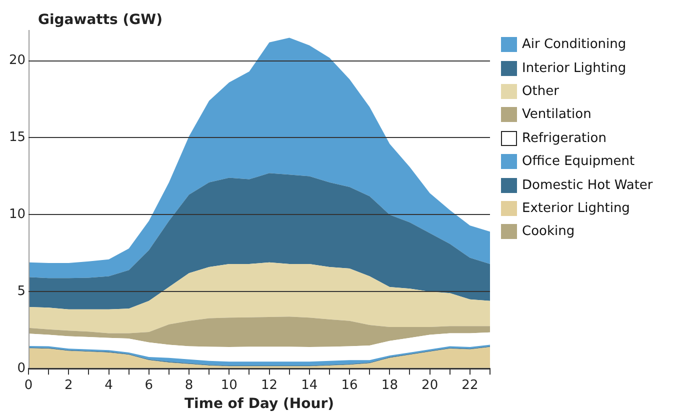  What do you see at coordinates (557, 114) in the screenshot?
I see `legend-label: Ventilation` at bounding box center [557, 114].